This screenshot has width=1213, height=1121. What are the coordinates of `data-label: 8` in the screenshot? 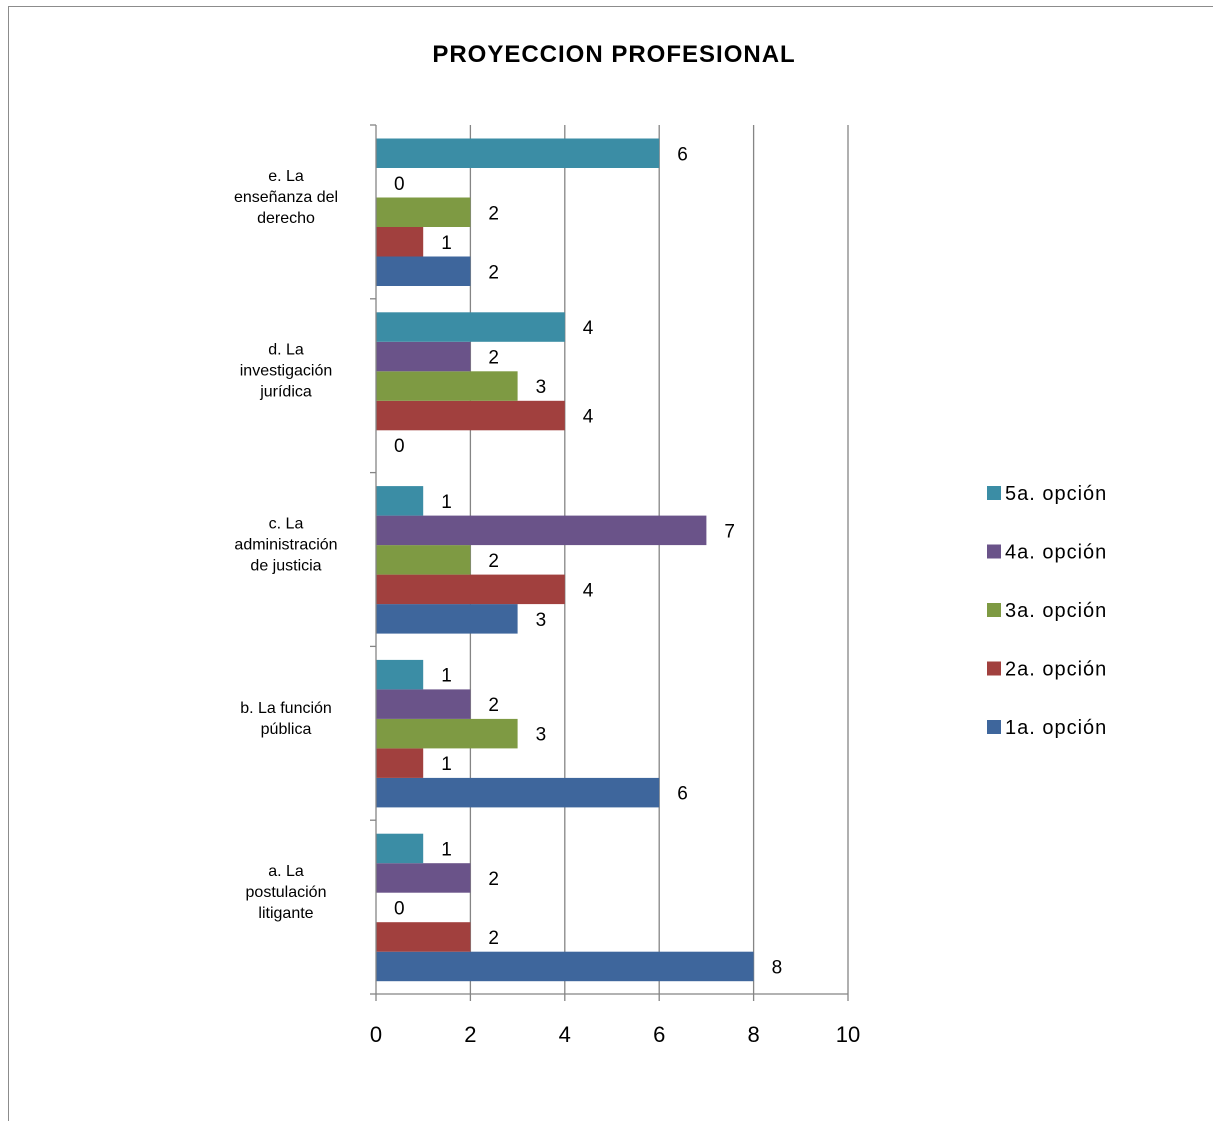 It's located at (777, 967).